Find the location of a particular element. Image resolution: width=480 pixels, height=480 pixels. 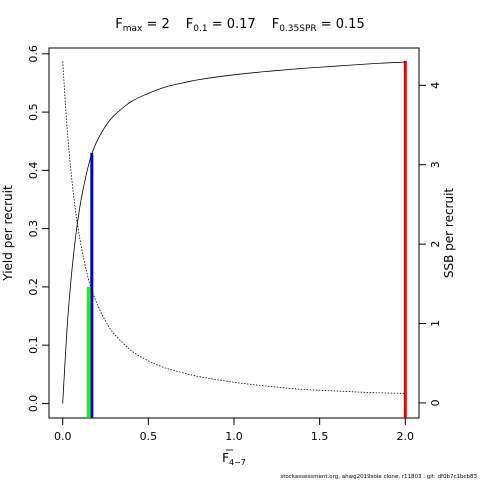

x-tick-label: 1.0 is located at coordinates (234, 436).